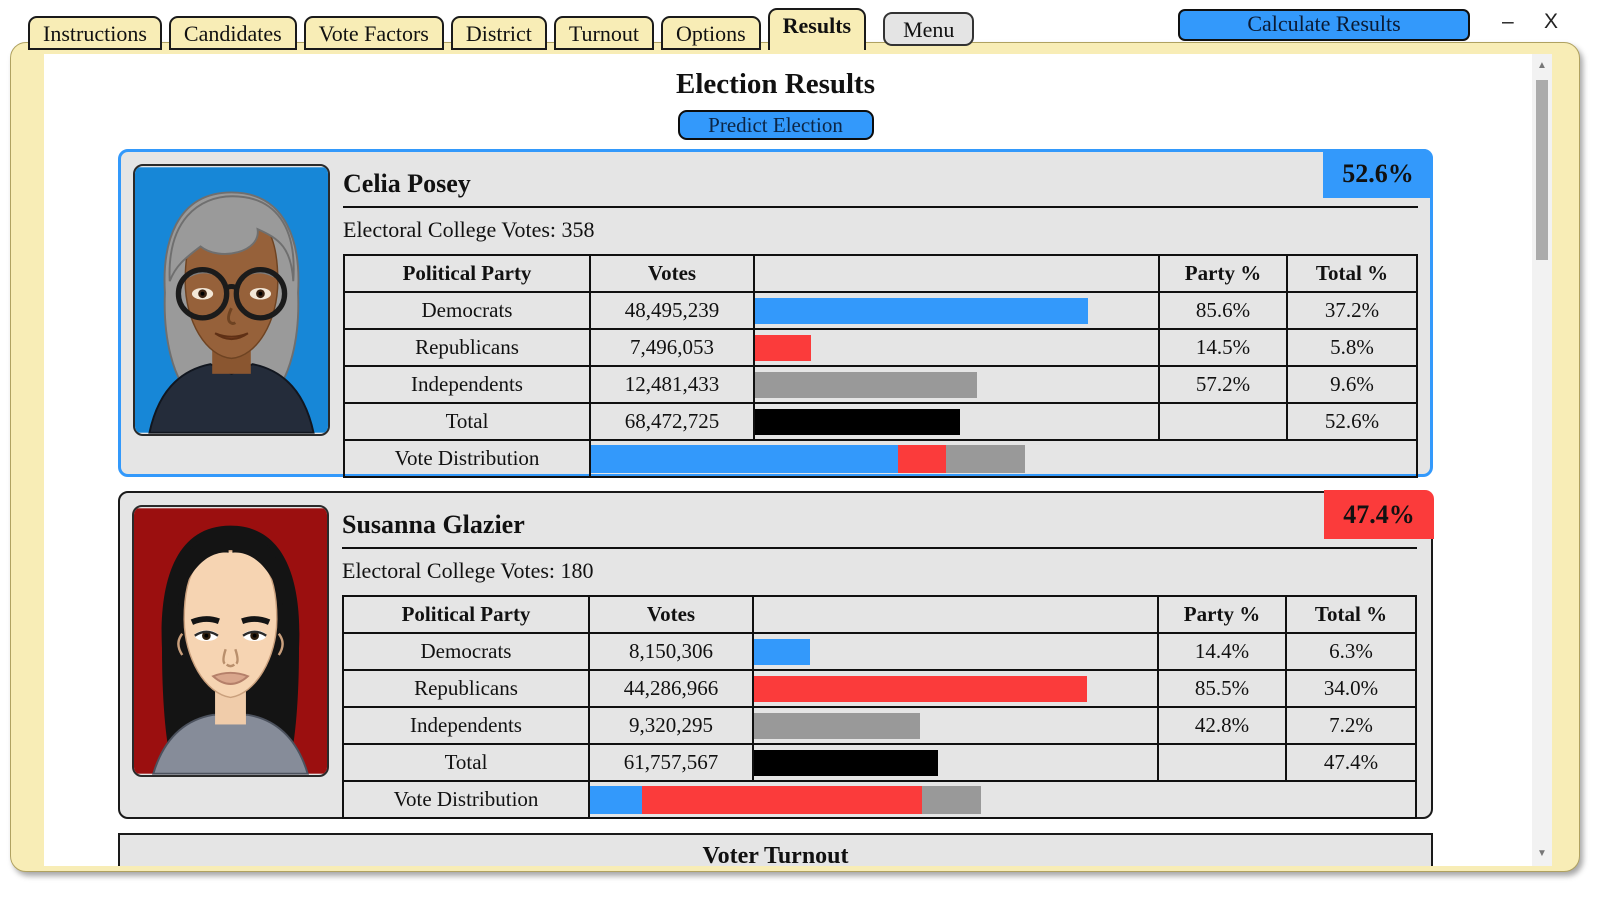 This screenshot has width=1600, height=900. Describe the element at coordinates (847, 762) in the screenshot. I see `total-bar` at that location.